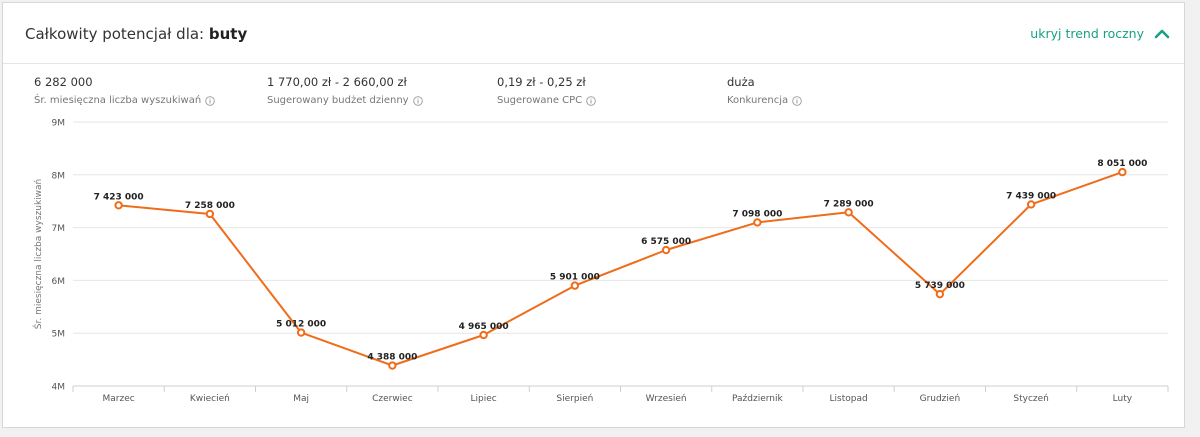 The image size is (1200, 437). What do you see at coordinates (758, 100) in the screenshot?
I see `metric-label: Konkurencja` at bounding box center [758, 100].